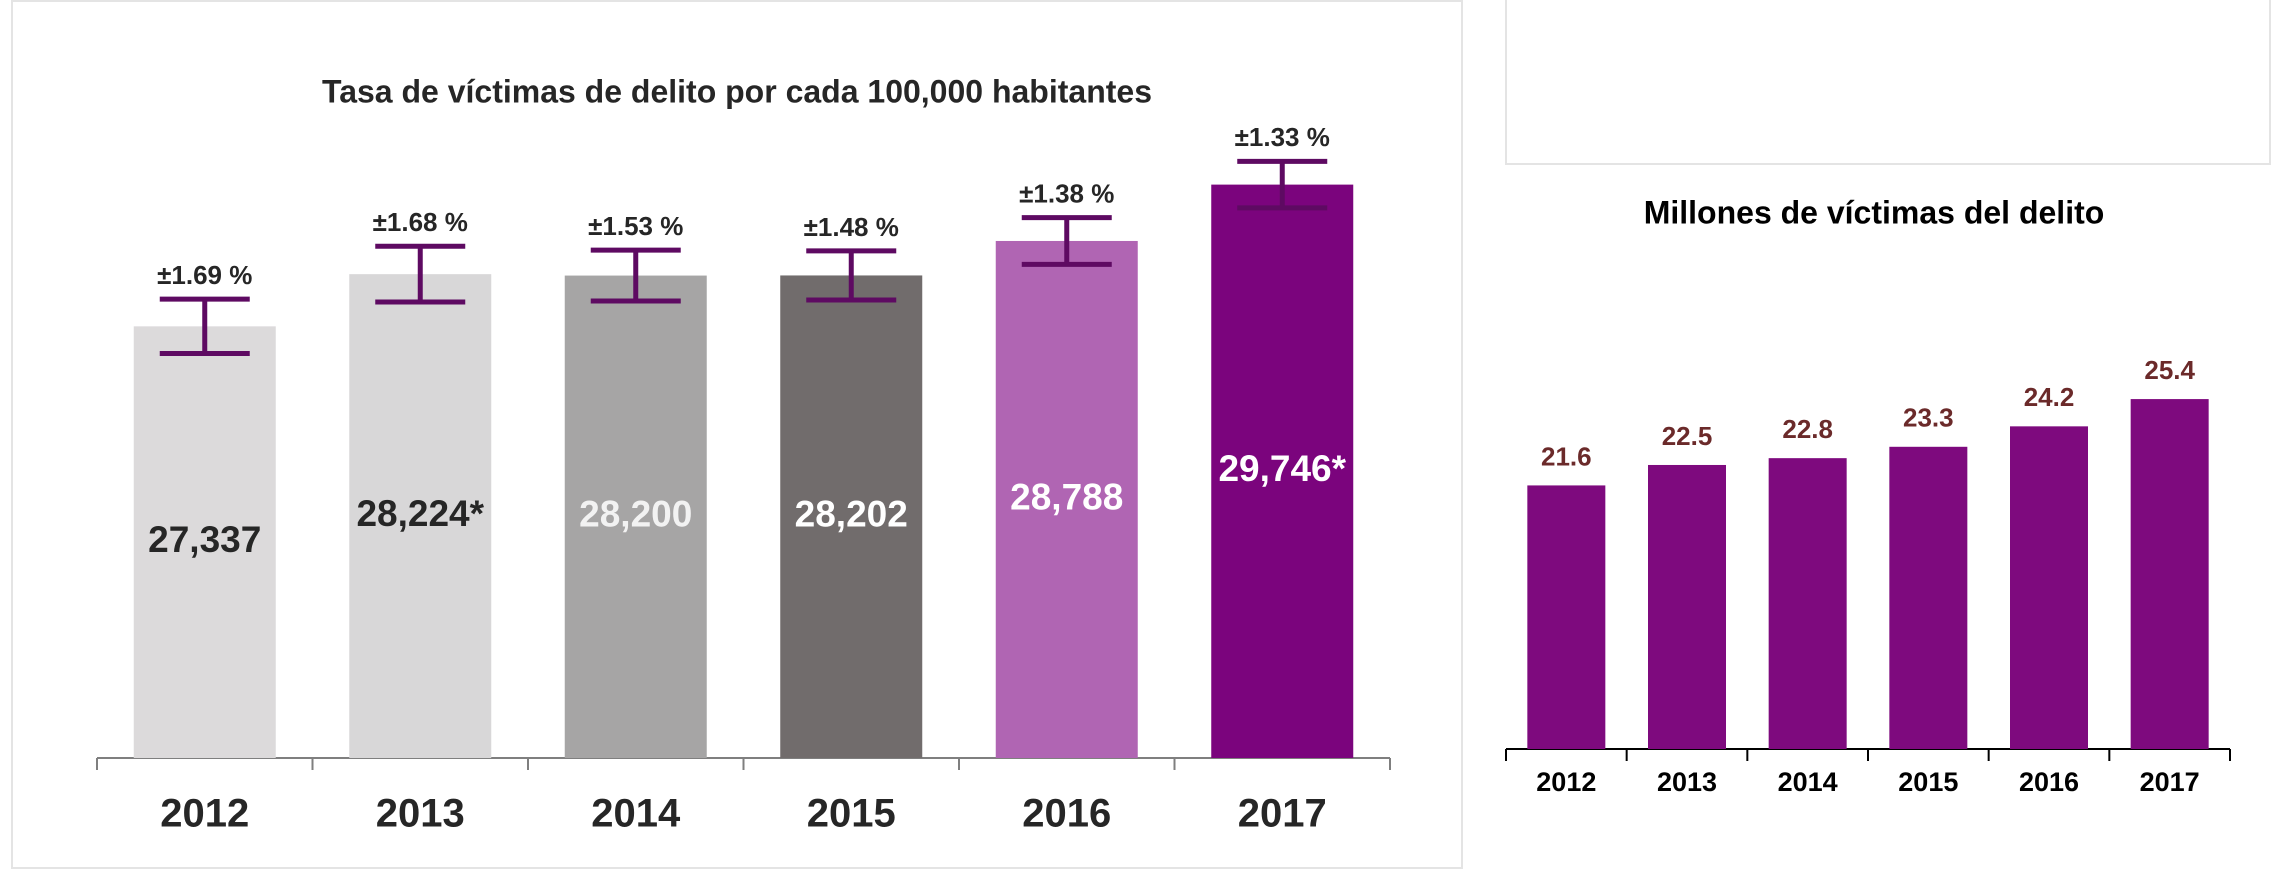  I want to click on value-label: 28,224*, so click(420, 513).